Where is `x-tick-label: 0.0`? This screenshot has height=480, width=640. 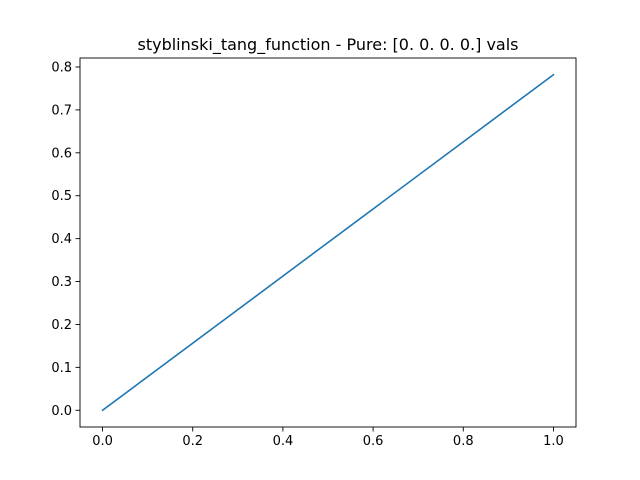
x-tick-label: 0.0 is located at coordinates (102, 441).